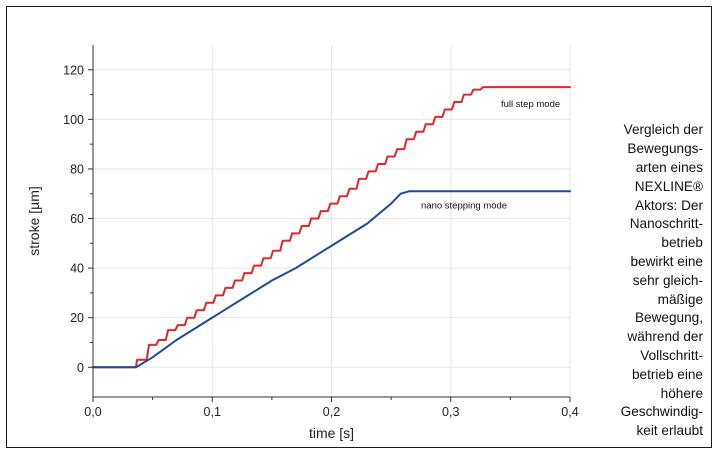  Describe the element at coordinates (661, 412) in the screenshot. I see `caption-line: Geschwindig-` at that location.